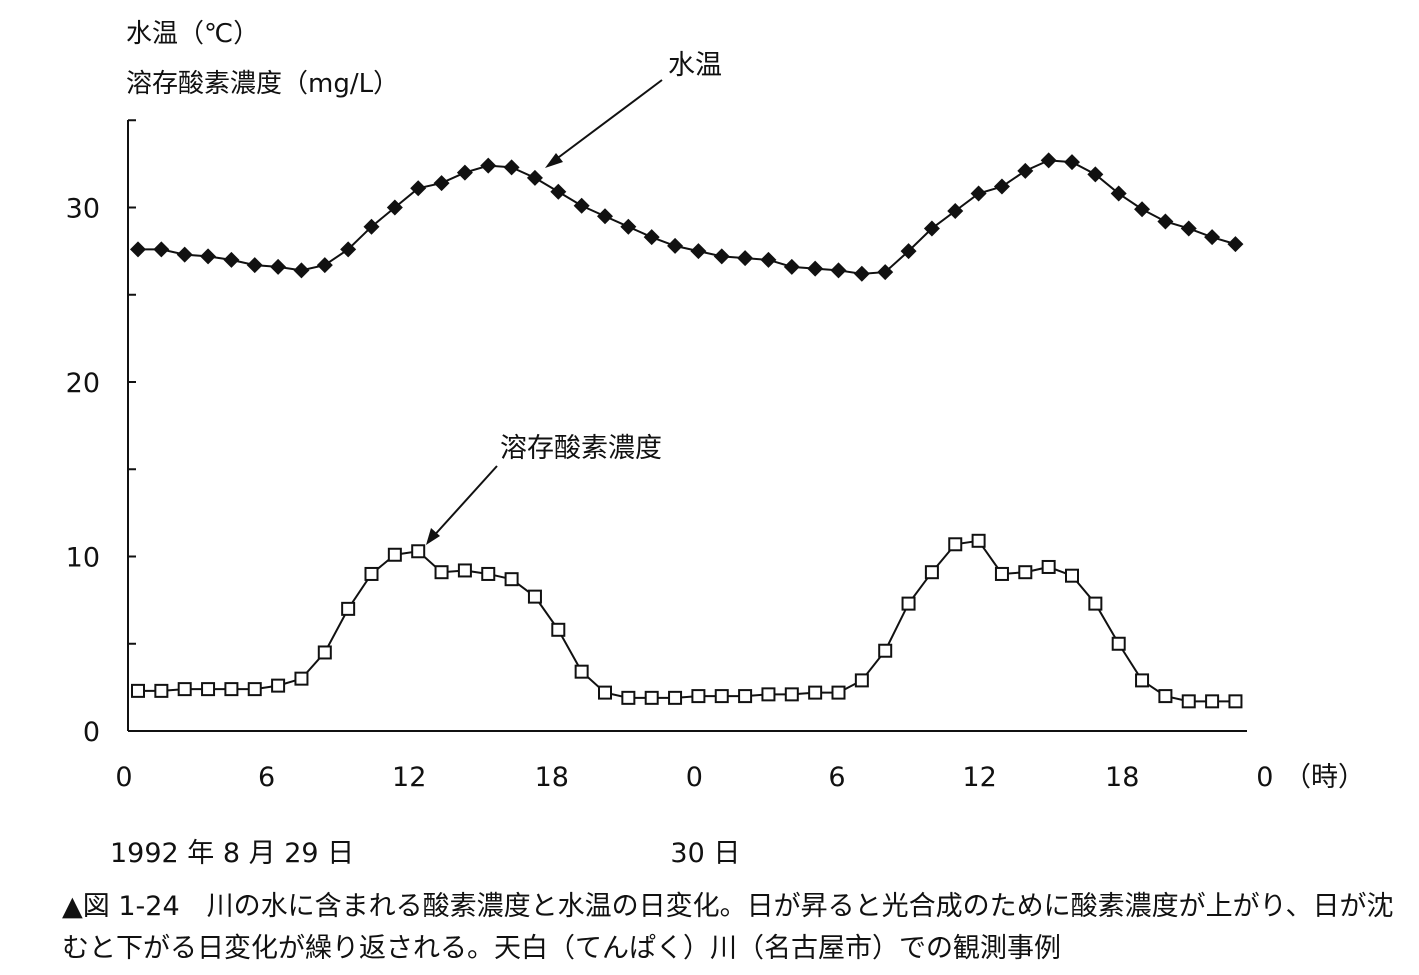 Image resolution: width=1419 pixels, height=975 pixels. I want to click on x-tick-label: 6, so click(266, 777).